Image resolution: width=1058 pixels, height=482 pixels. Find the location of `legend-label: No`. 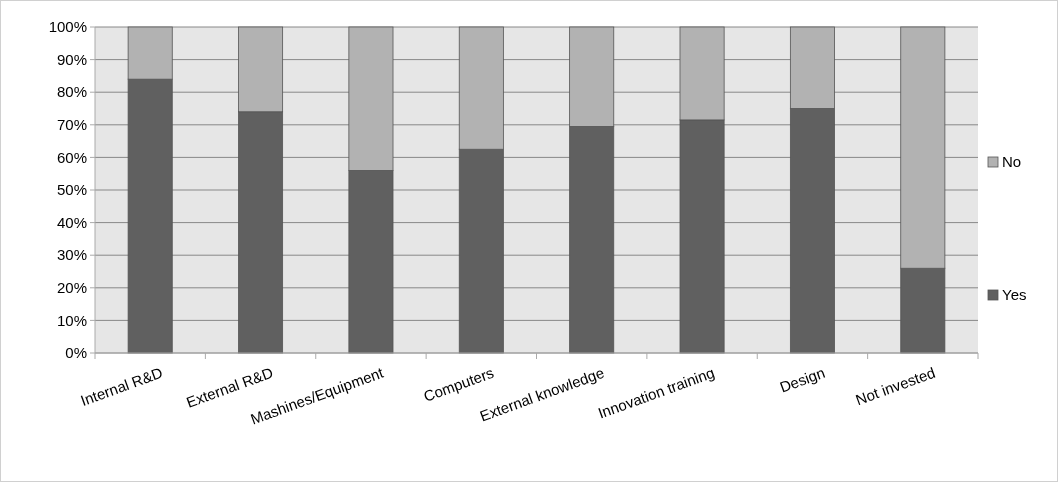

legend-label: No is located at coordinates (1012, 162).